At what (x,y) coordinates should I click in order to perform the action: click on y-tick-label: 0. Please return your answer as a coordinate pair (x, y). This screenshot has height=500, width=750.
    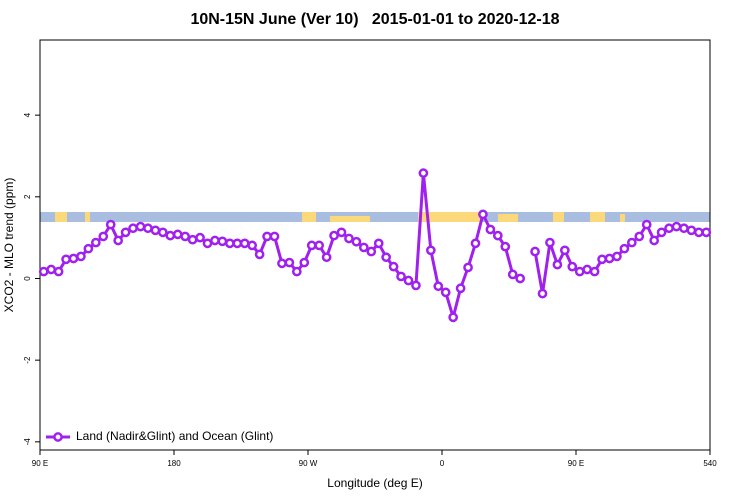
    Looking at the image, I should click on (27, 278).